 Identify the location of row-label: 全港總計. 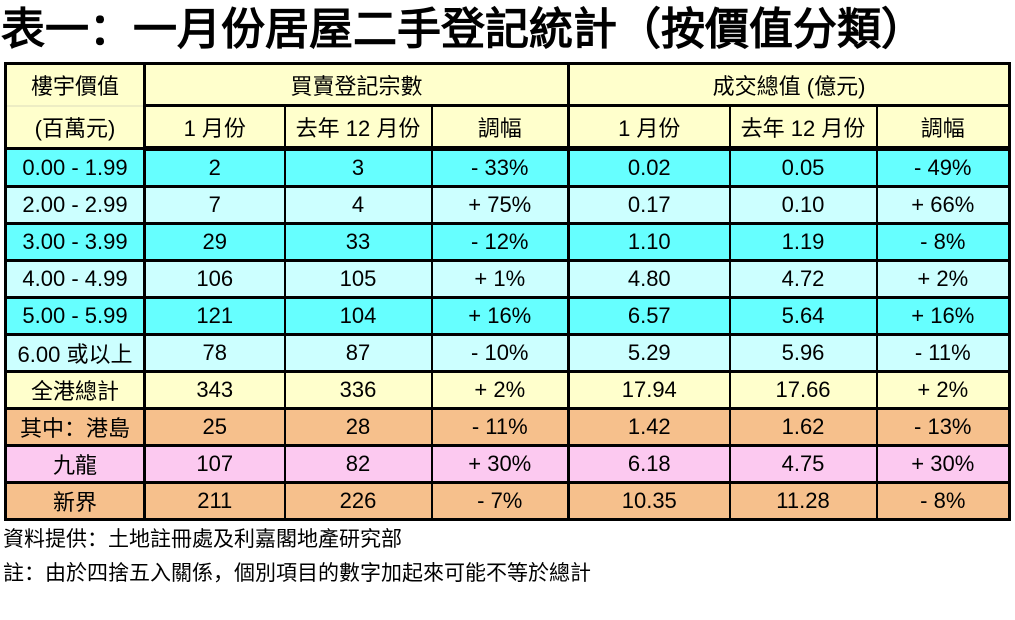
(75, 390).